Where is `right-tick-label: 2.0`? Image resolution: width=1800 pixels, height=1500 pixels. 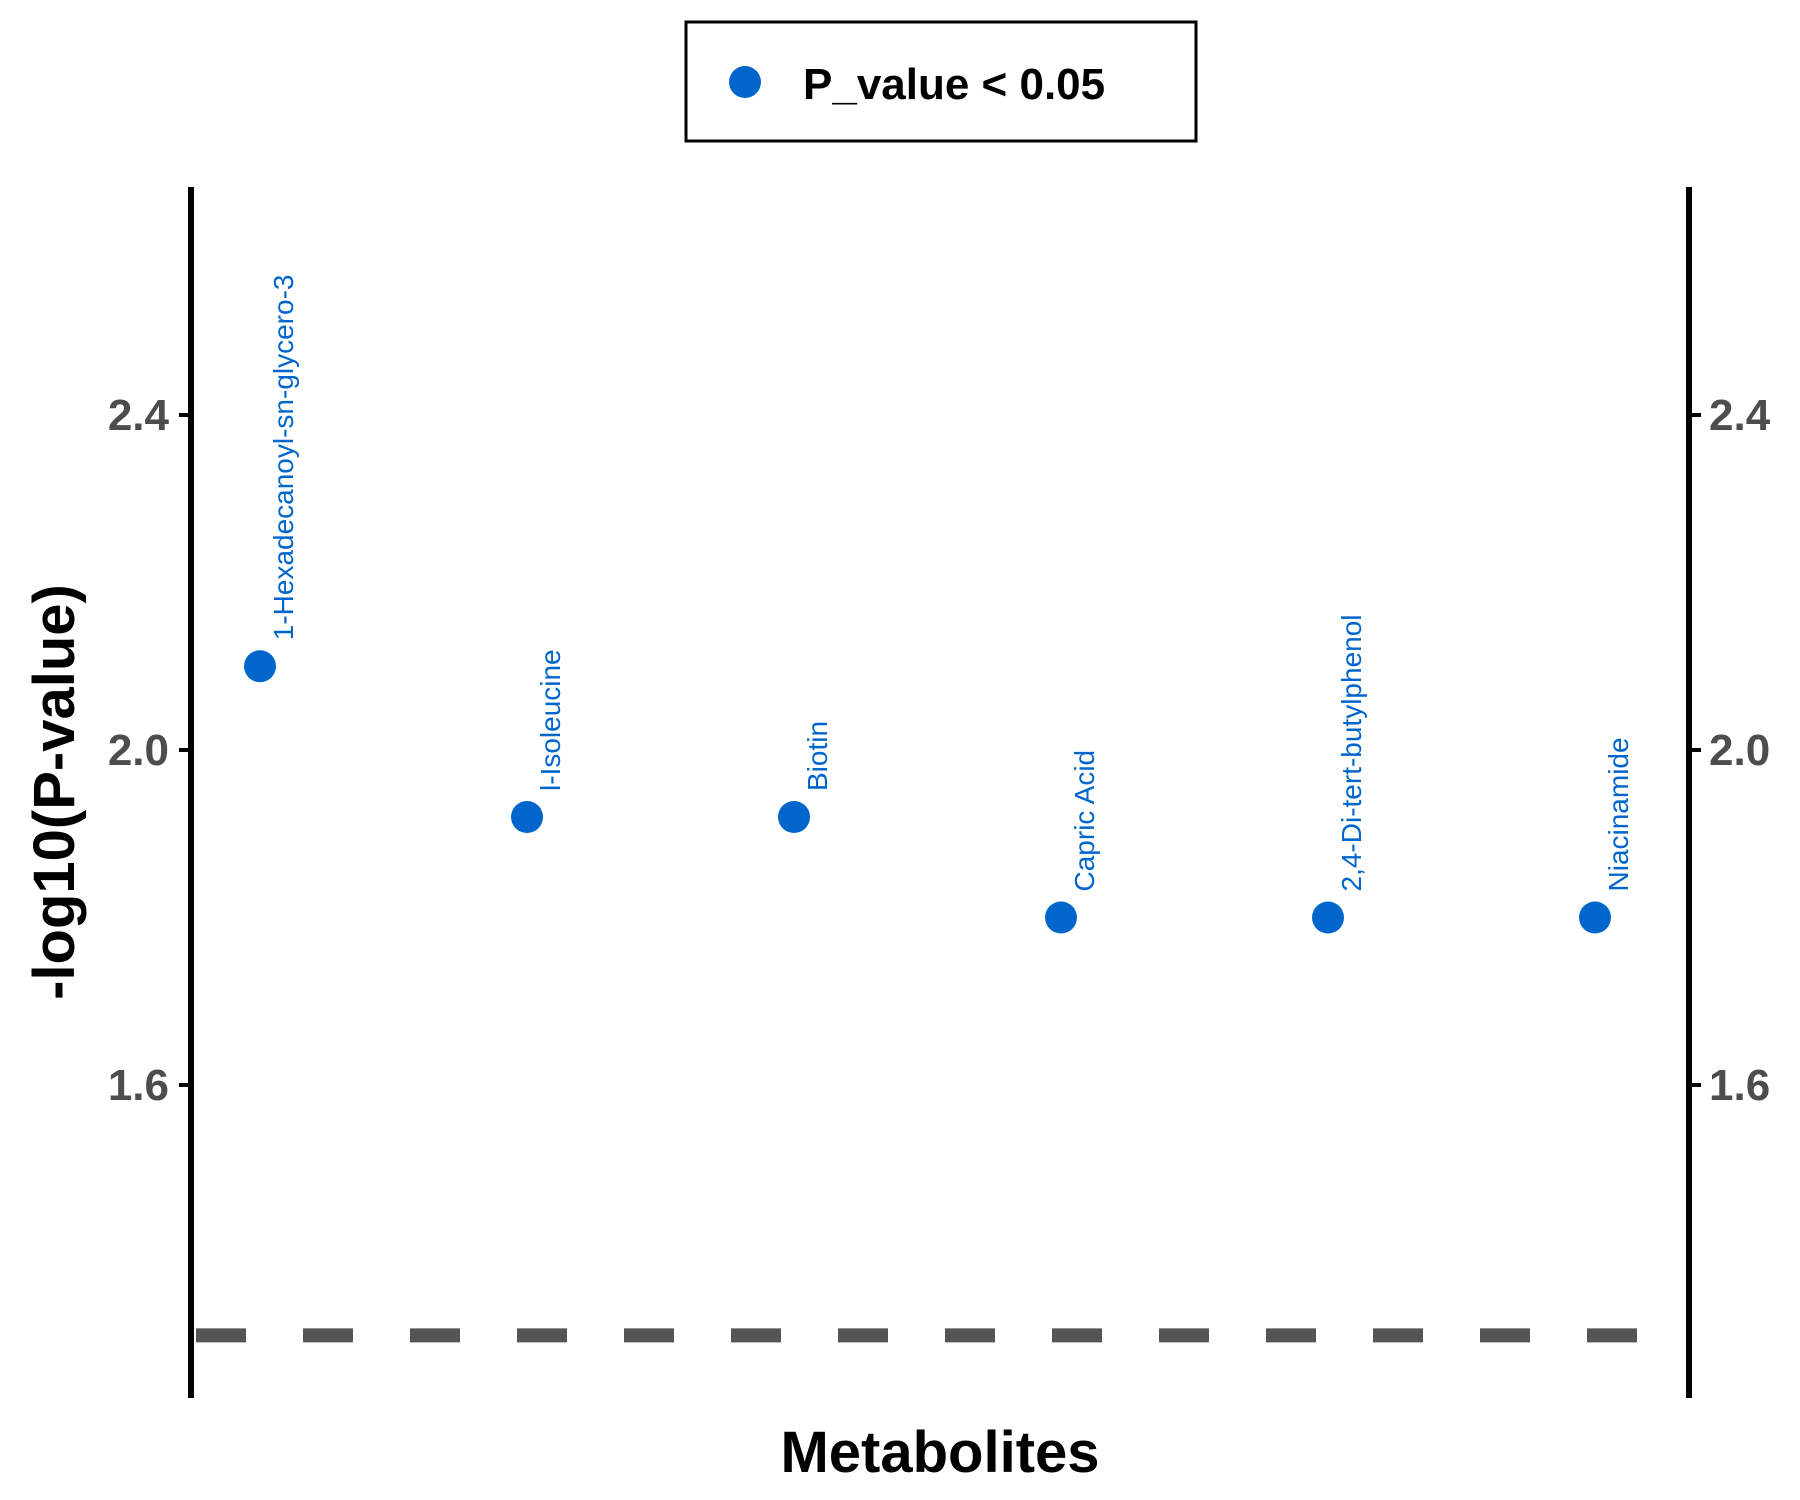
right-tick-label: 2.0 is located at coordinates (1739, 750).